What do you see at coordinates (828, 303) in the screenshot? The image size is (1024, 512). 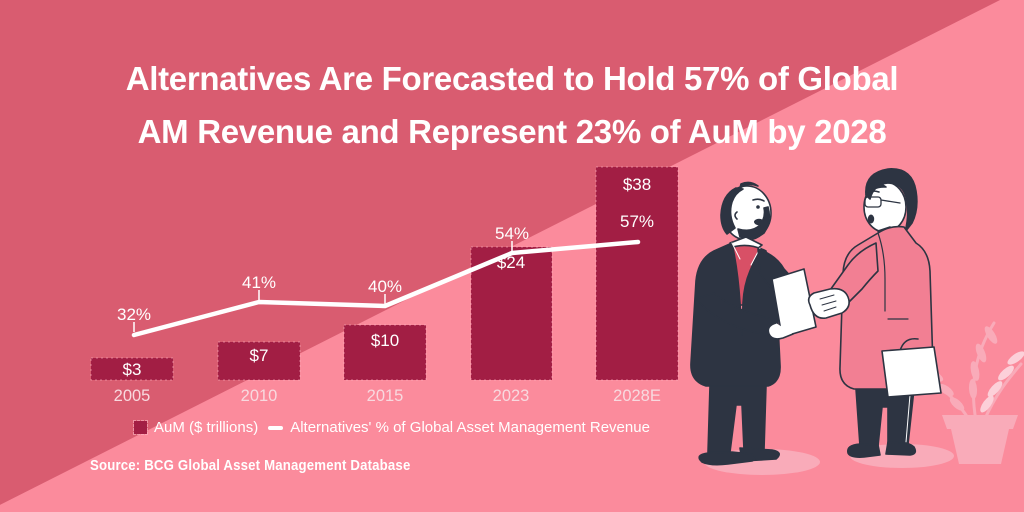 I see `handshake-hands-icon` at bounding box center [828, 303].